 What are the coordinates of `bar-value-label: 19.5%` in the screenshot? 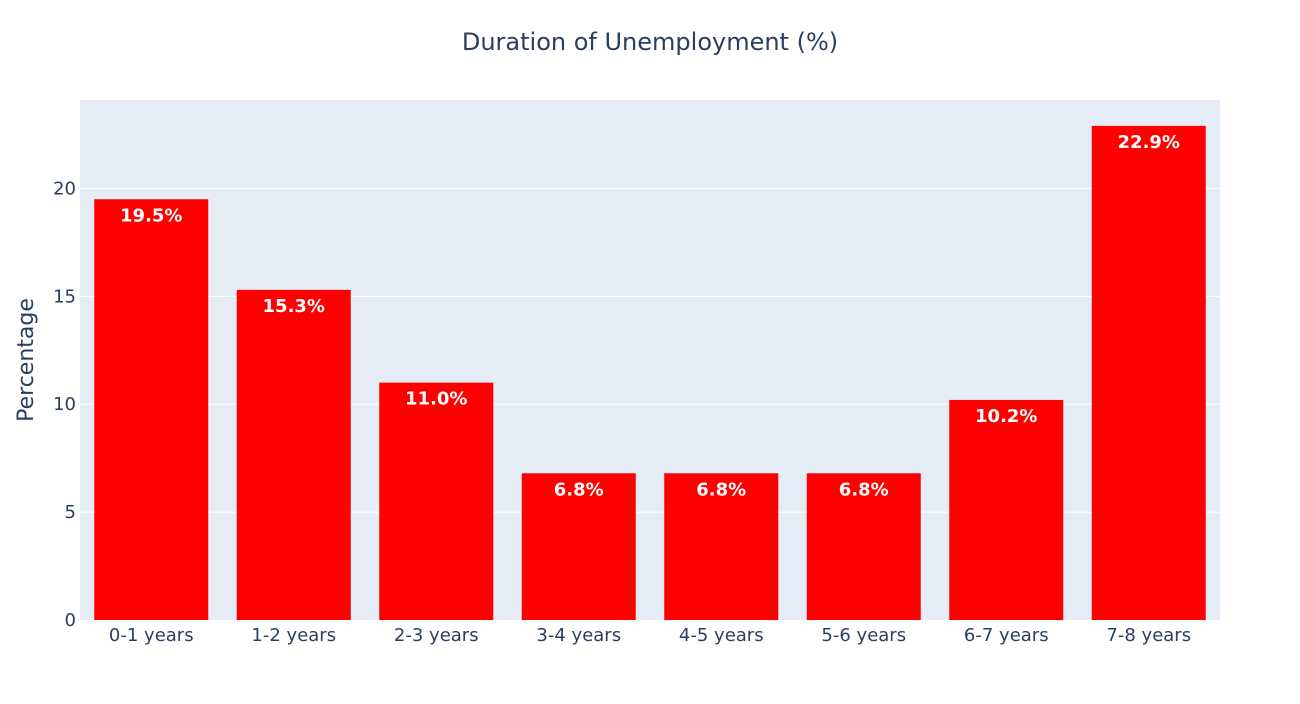 It's located at (151, 215).